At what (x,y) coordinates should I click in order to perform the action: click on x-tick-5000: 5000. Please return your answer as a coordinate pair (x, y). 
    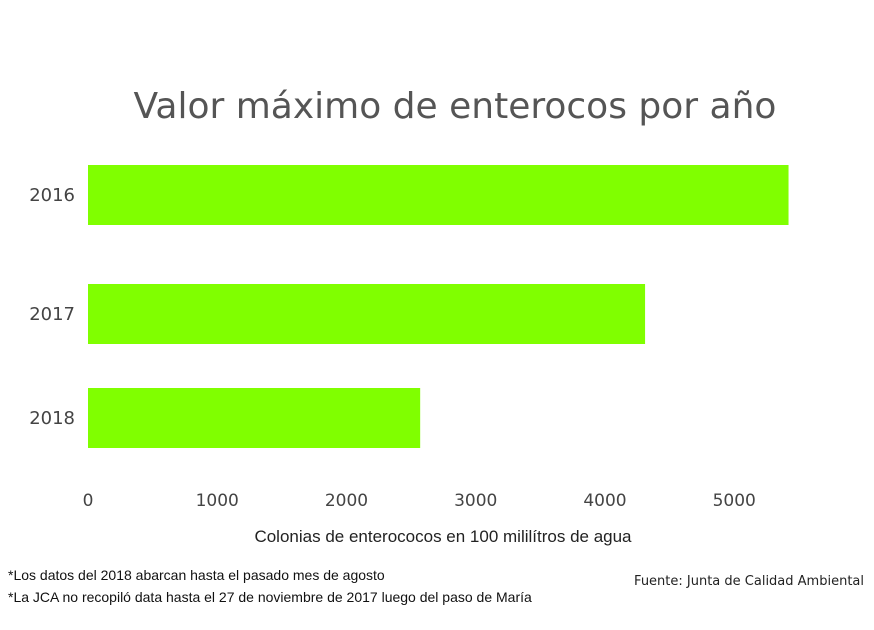
    Looking at the image, I should click on (734, 501).